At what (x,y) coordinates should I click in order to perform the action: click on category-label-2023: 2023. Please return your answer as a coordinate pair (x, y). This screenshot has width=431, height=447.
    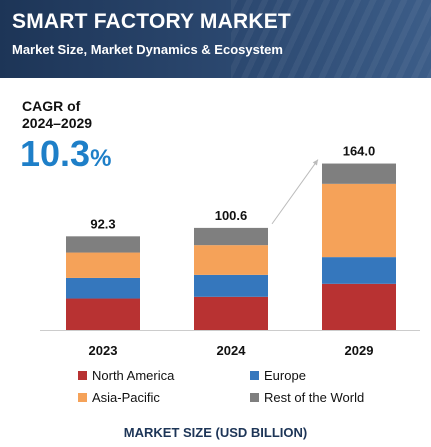
    Looking at the image, I should click on (103, 350).